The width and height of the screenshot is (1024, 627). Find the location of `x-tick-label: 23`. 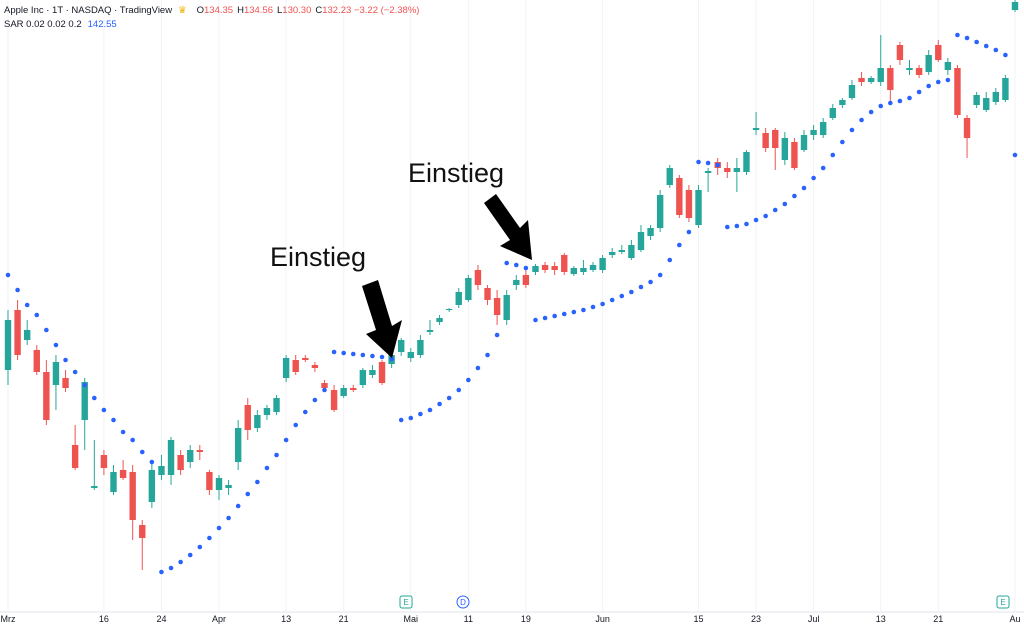

x-tick-label: 23 is located at coordinates (756, 619).